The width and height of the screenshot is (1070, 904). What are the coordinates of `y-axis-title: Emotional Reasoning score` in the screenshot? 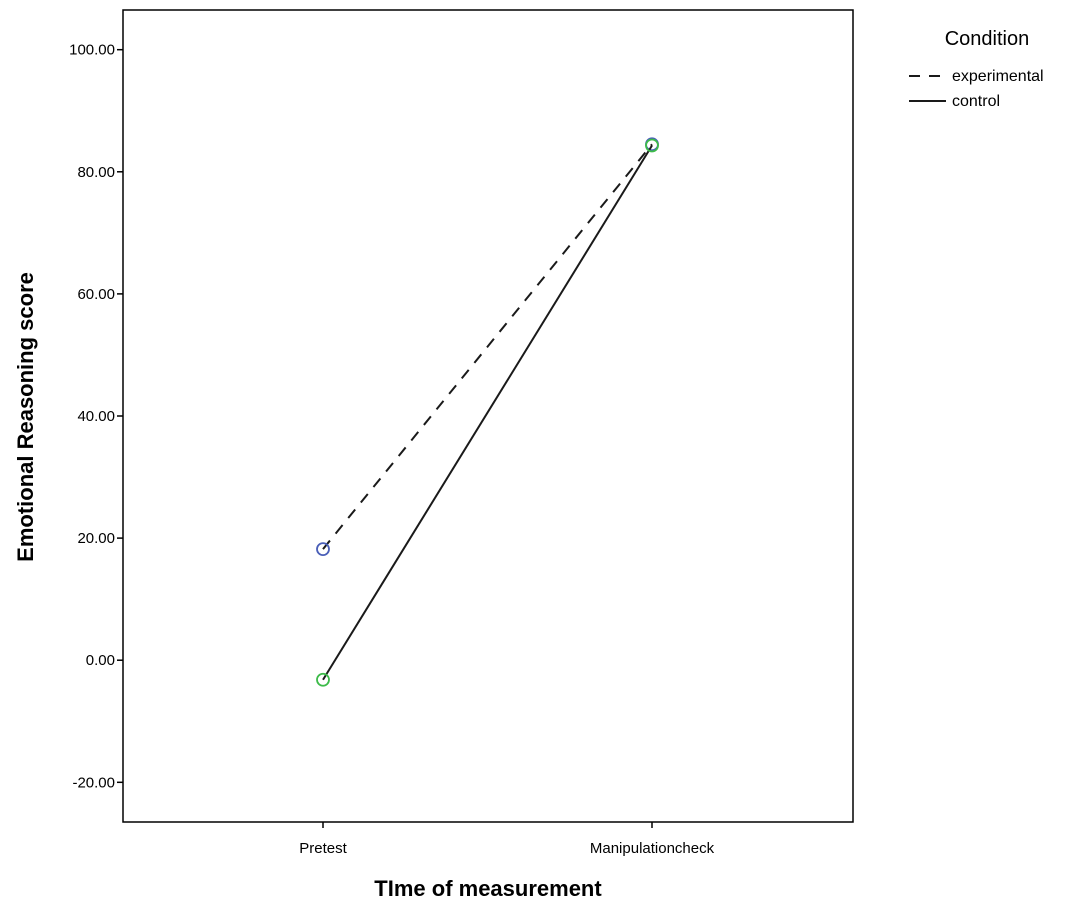 It's located at (25, 417).